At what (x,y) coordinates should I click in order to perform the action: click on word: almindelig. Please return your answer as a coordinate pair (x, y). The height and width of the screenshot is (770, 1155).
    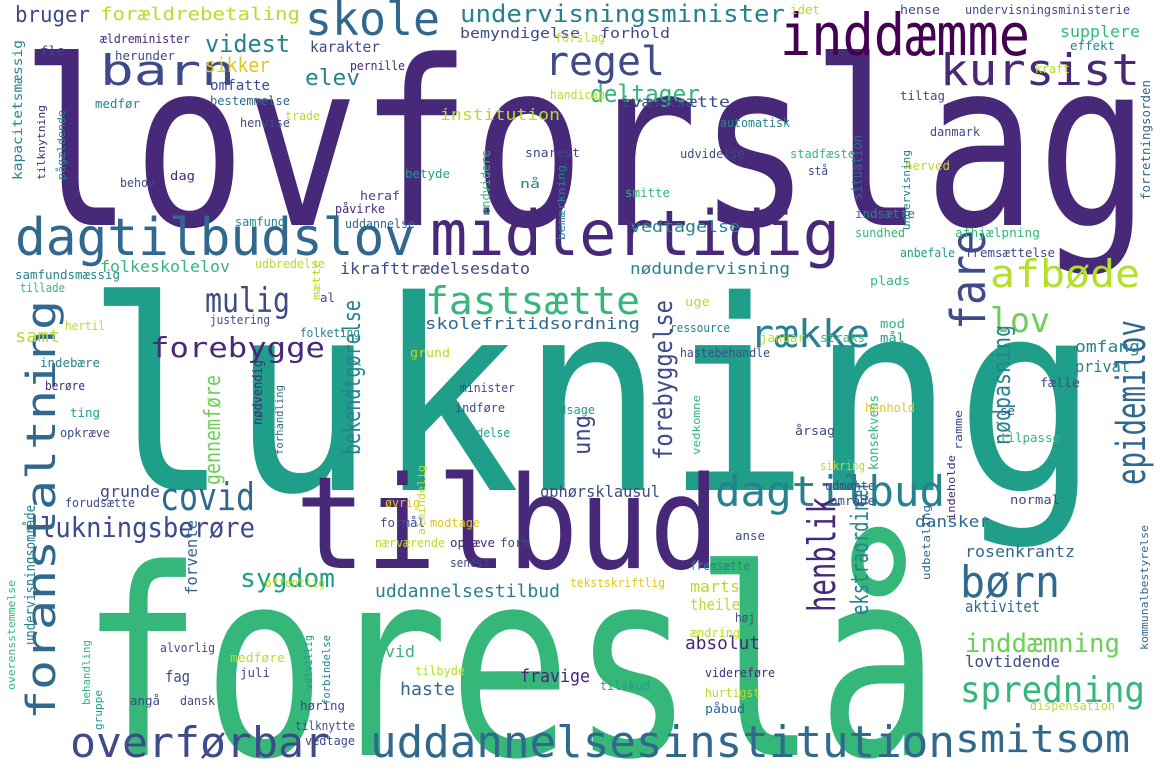
    Looking at the image, I should click on (421, 500).